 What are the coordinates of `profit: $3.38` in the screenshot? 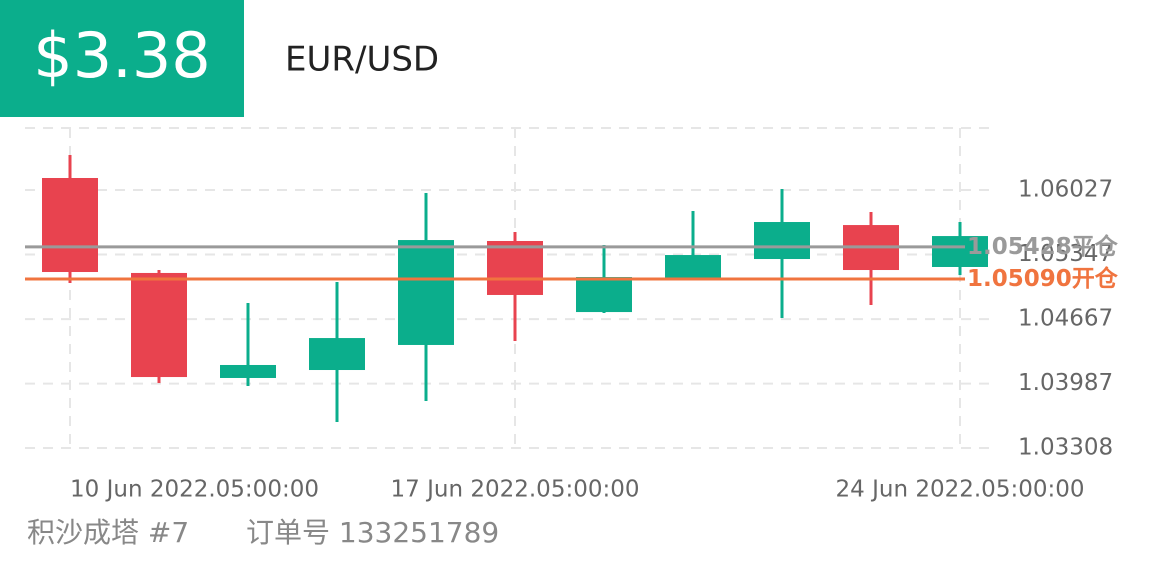 It's located at (122, 55).